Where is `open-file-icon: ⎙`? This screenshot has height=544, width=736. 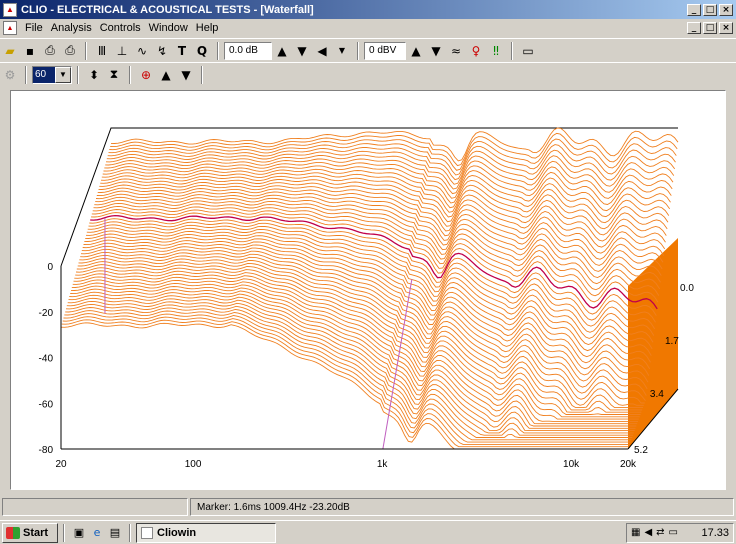 open-file-icon: ⎙ is located at coordinates (50, 50).